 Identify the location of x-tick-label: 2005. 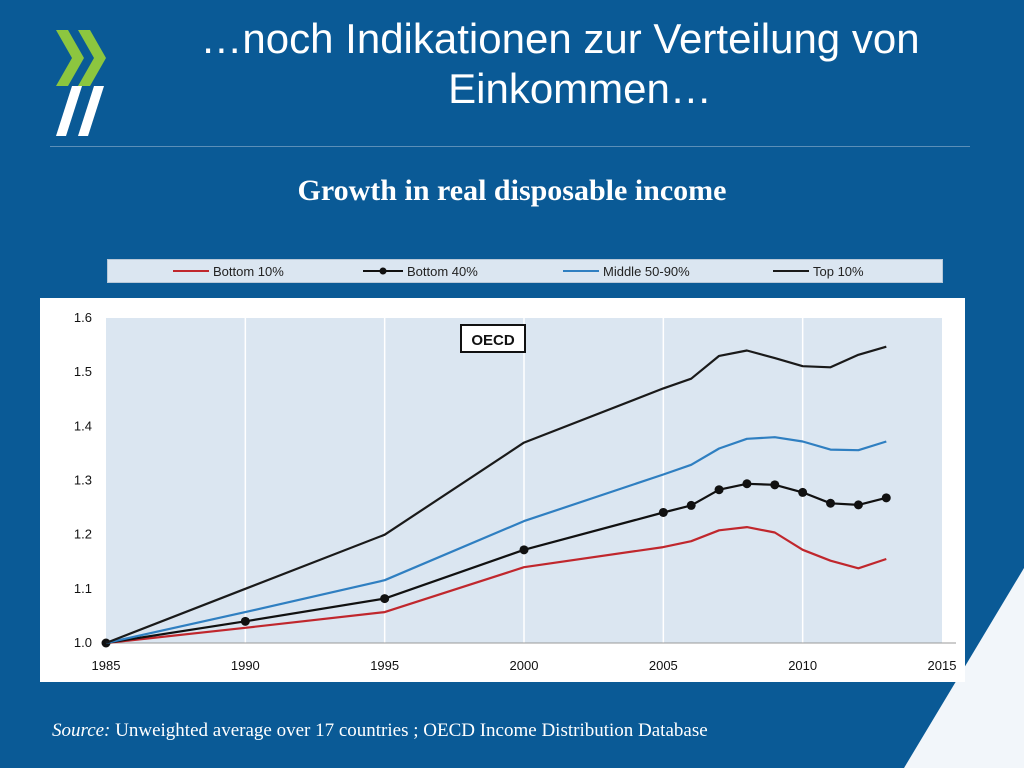
(663, 665).